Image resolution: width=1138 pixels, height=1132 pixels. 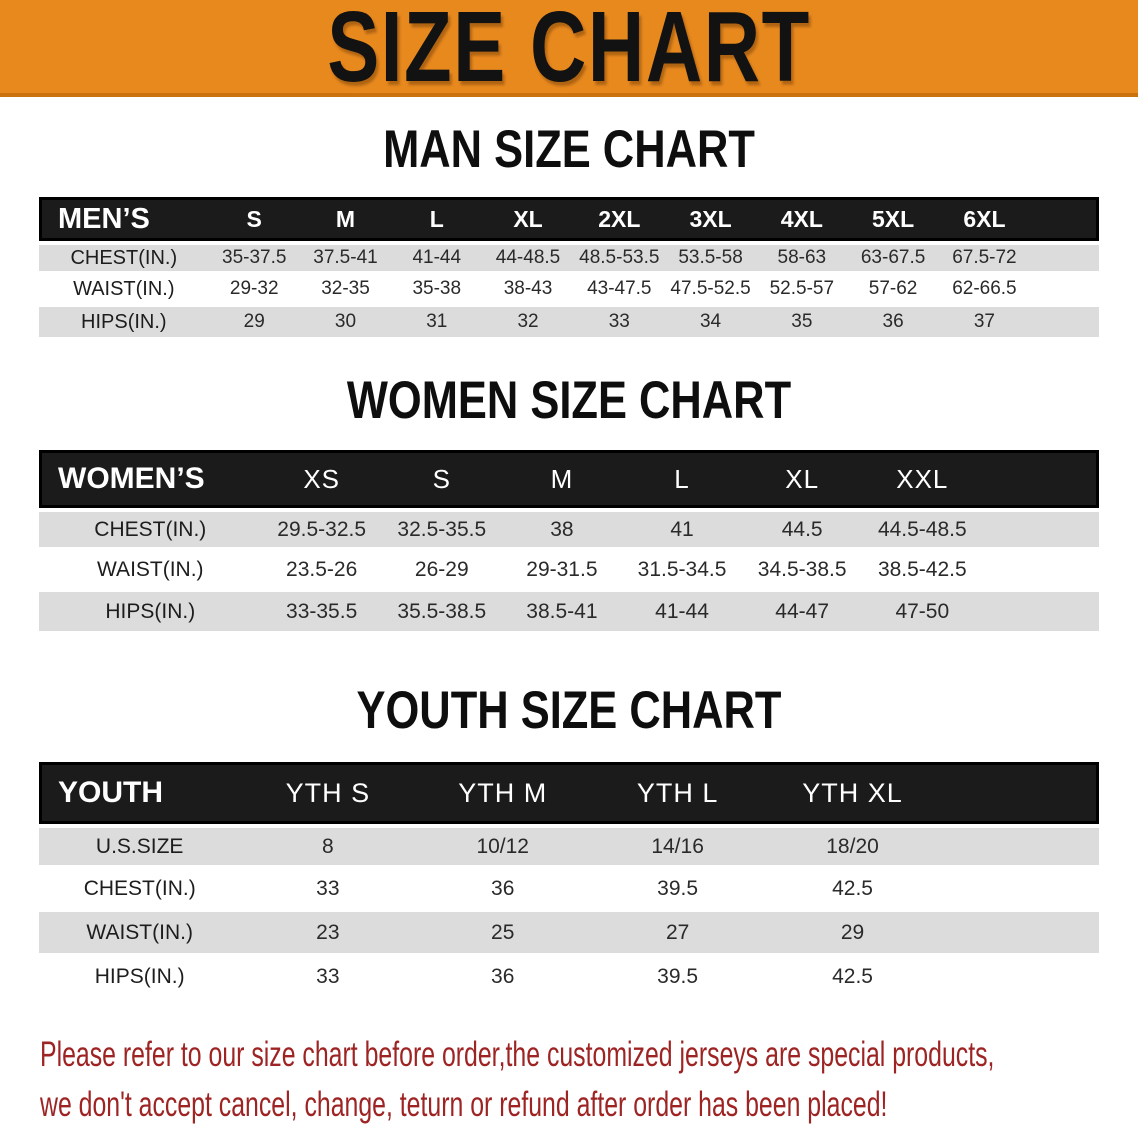 What do you see at coordinates (710, 219) in the screenshot?
I see `size-column-header: 3XL` at bounding box center [710, 219].